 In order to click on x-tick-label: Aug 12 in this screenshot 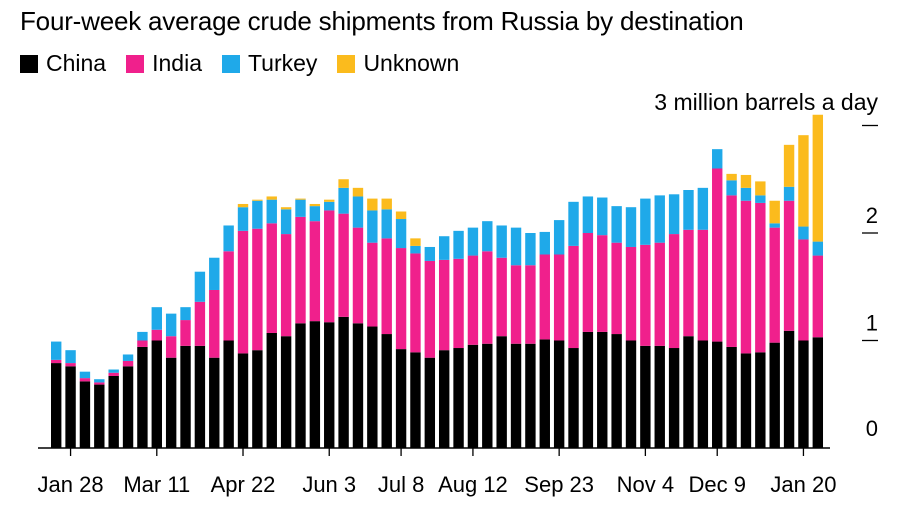, I will do `click(473, 484)`.